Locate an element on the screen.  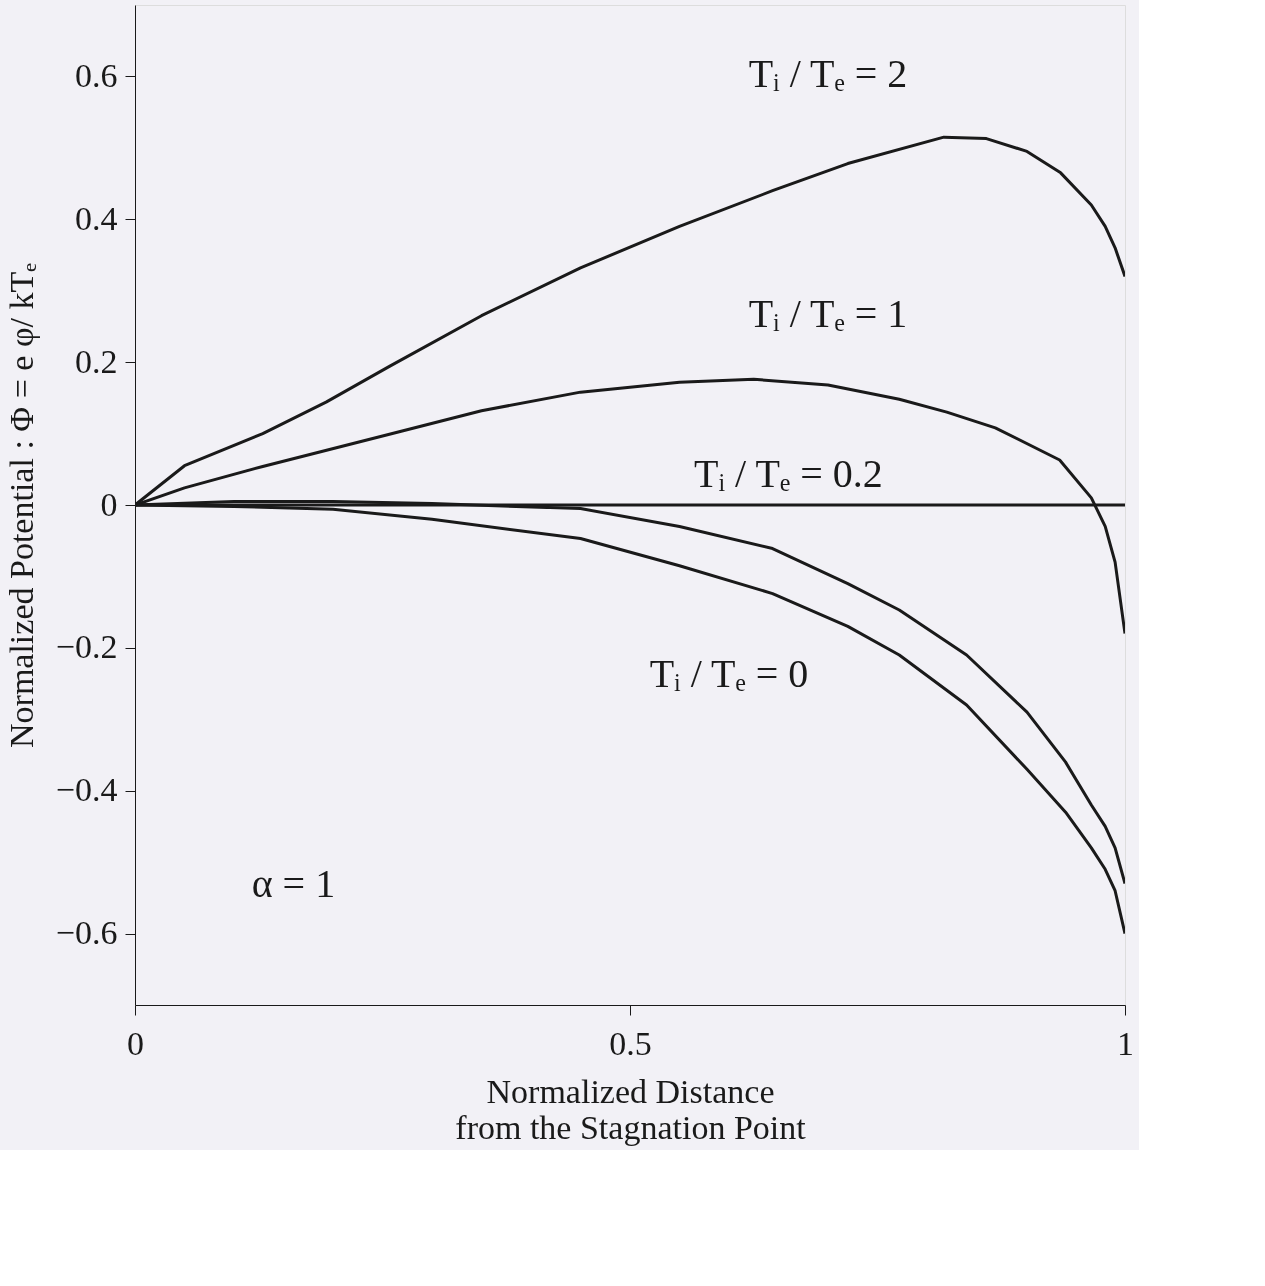
y-axis-title: Normalized Potential : Φ = e φ/ kTₑ is located at coordinates (21, 505).